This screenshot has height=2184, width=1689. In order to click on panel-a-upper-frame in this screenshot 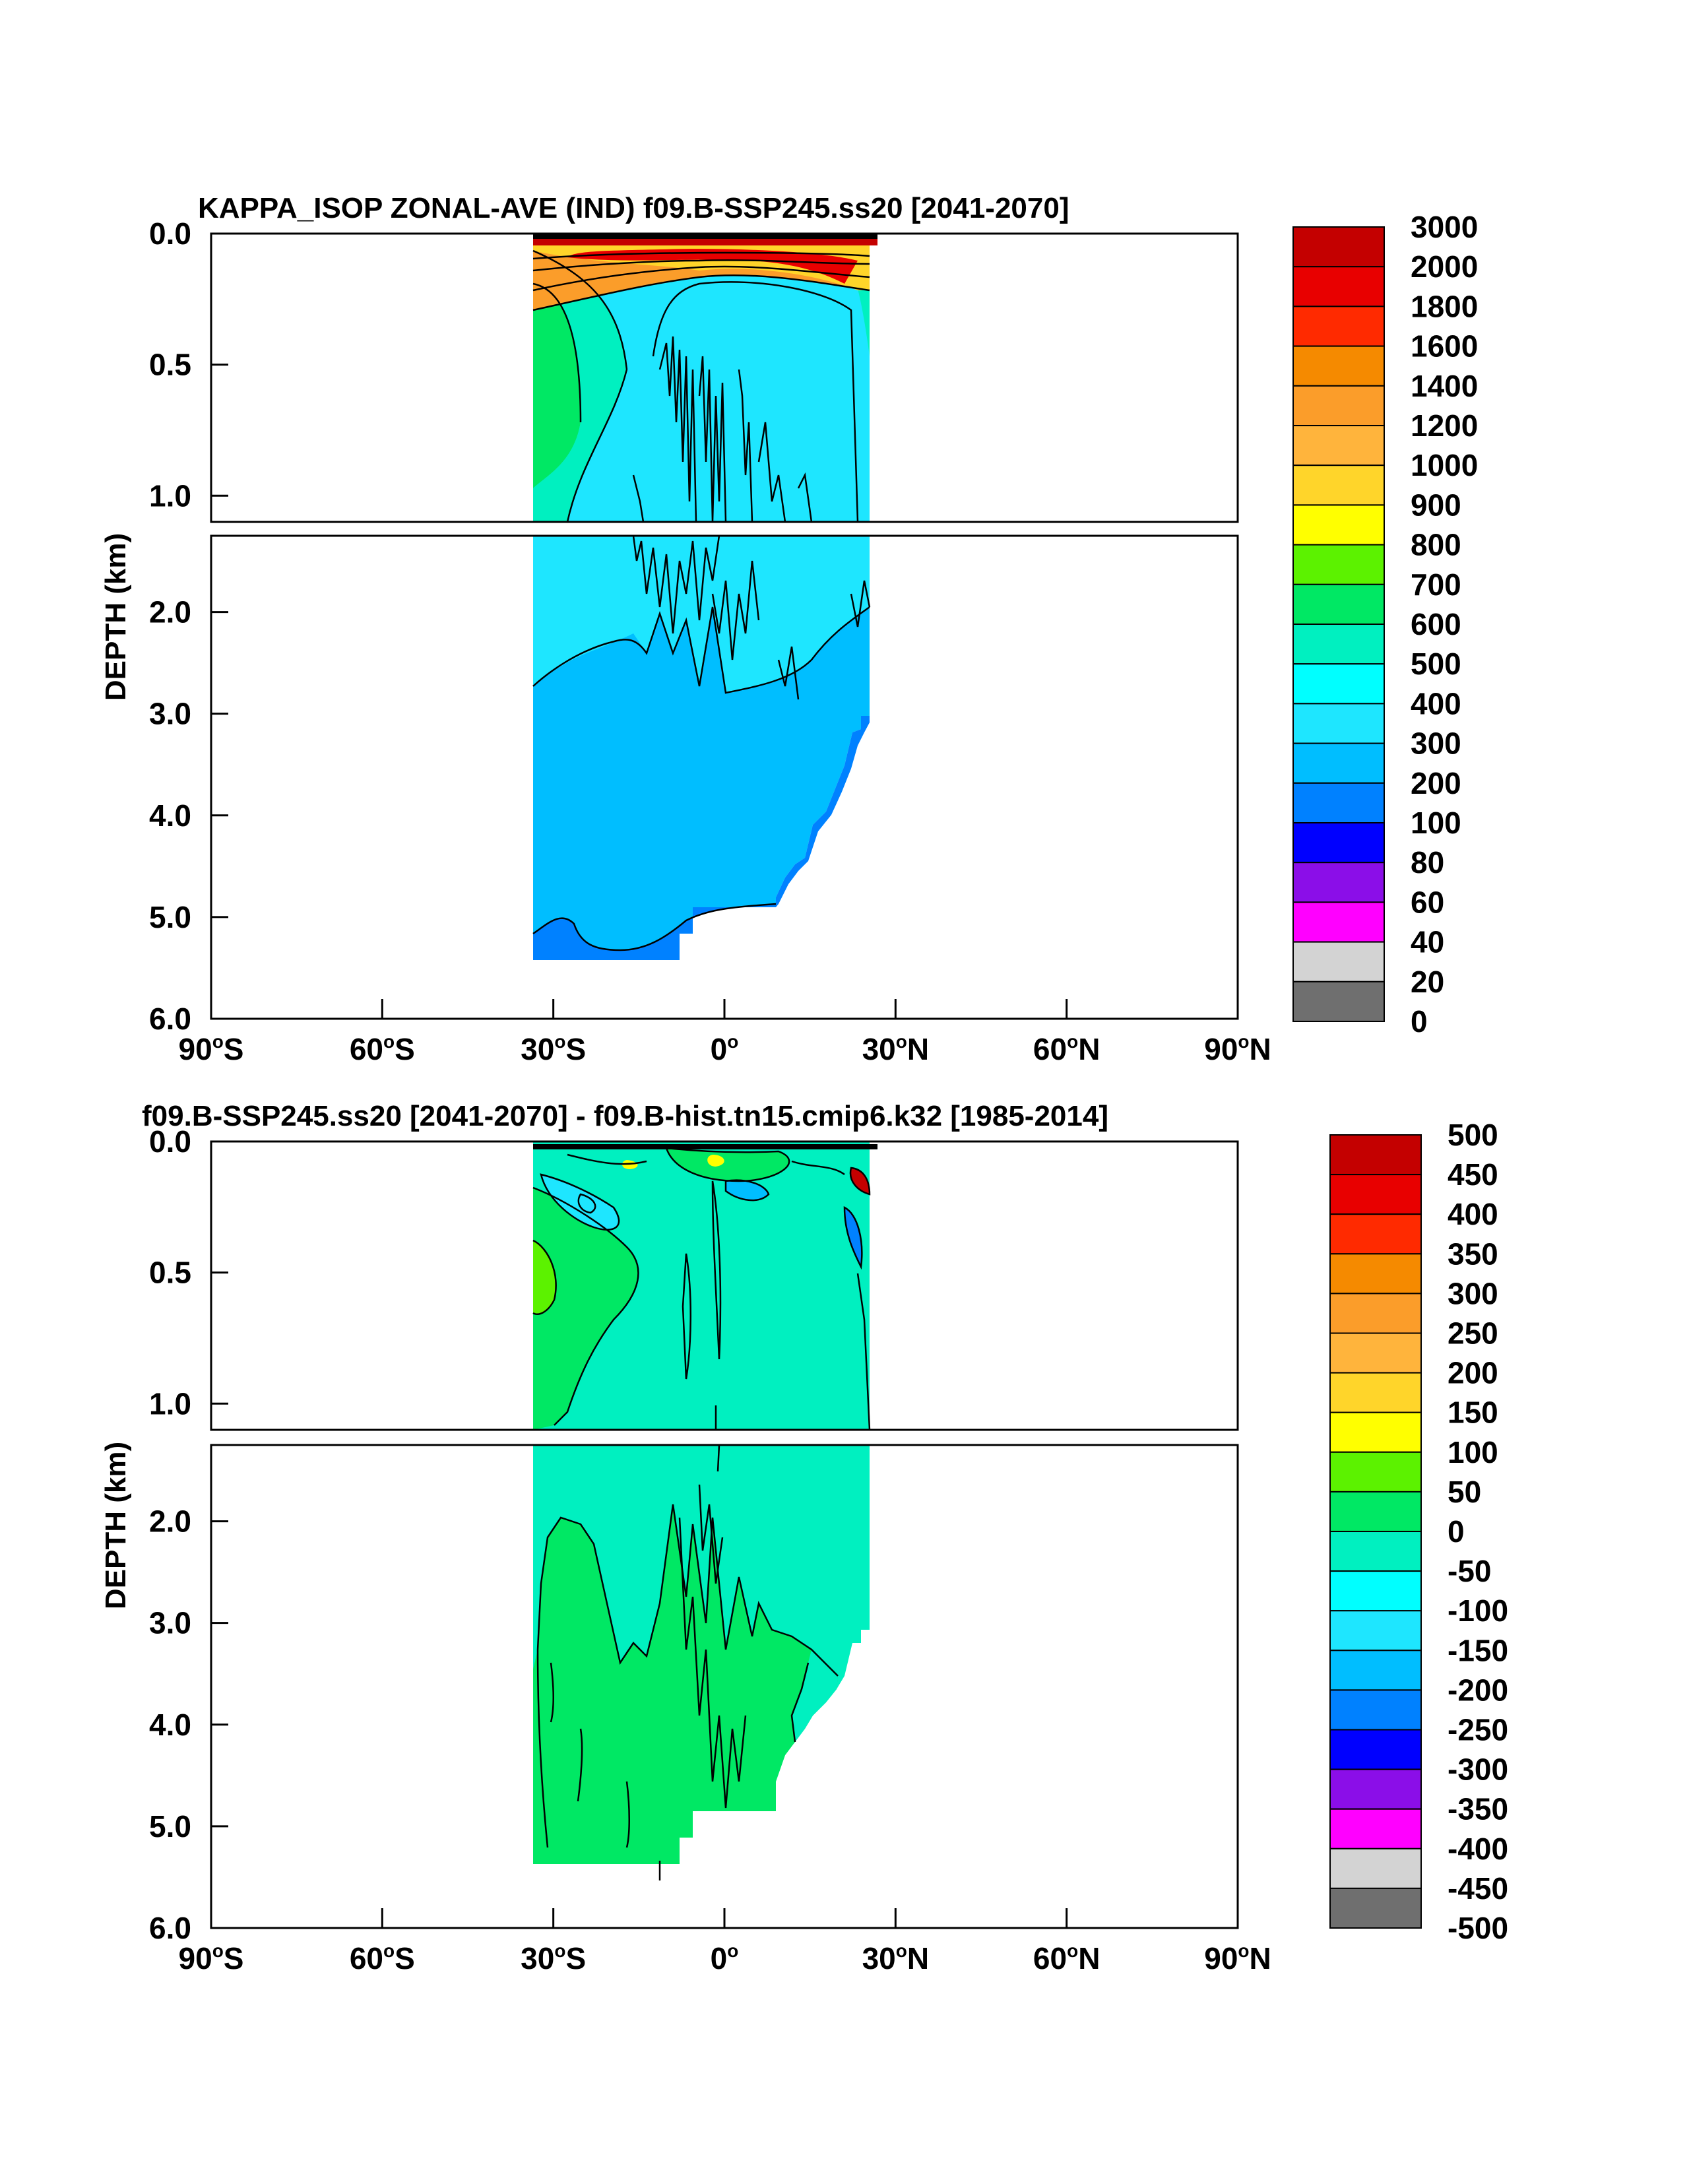, I will do `click(724, 377)`.